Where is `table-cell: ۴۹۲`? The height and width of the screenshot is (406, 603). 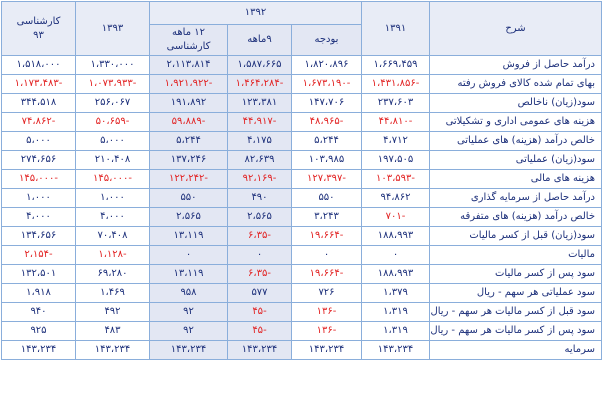 table-cell: ۴۹۲ is located at coordinates (112, 312).